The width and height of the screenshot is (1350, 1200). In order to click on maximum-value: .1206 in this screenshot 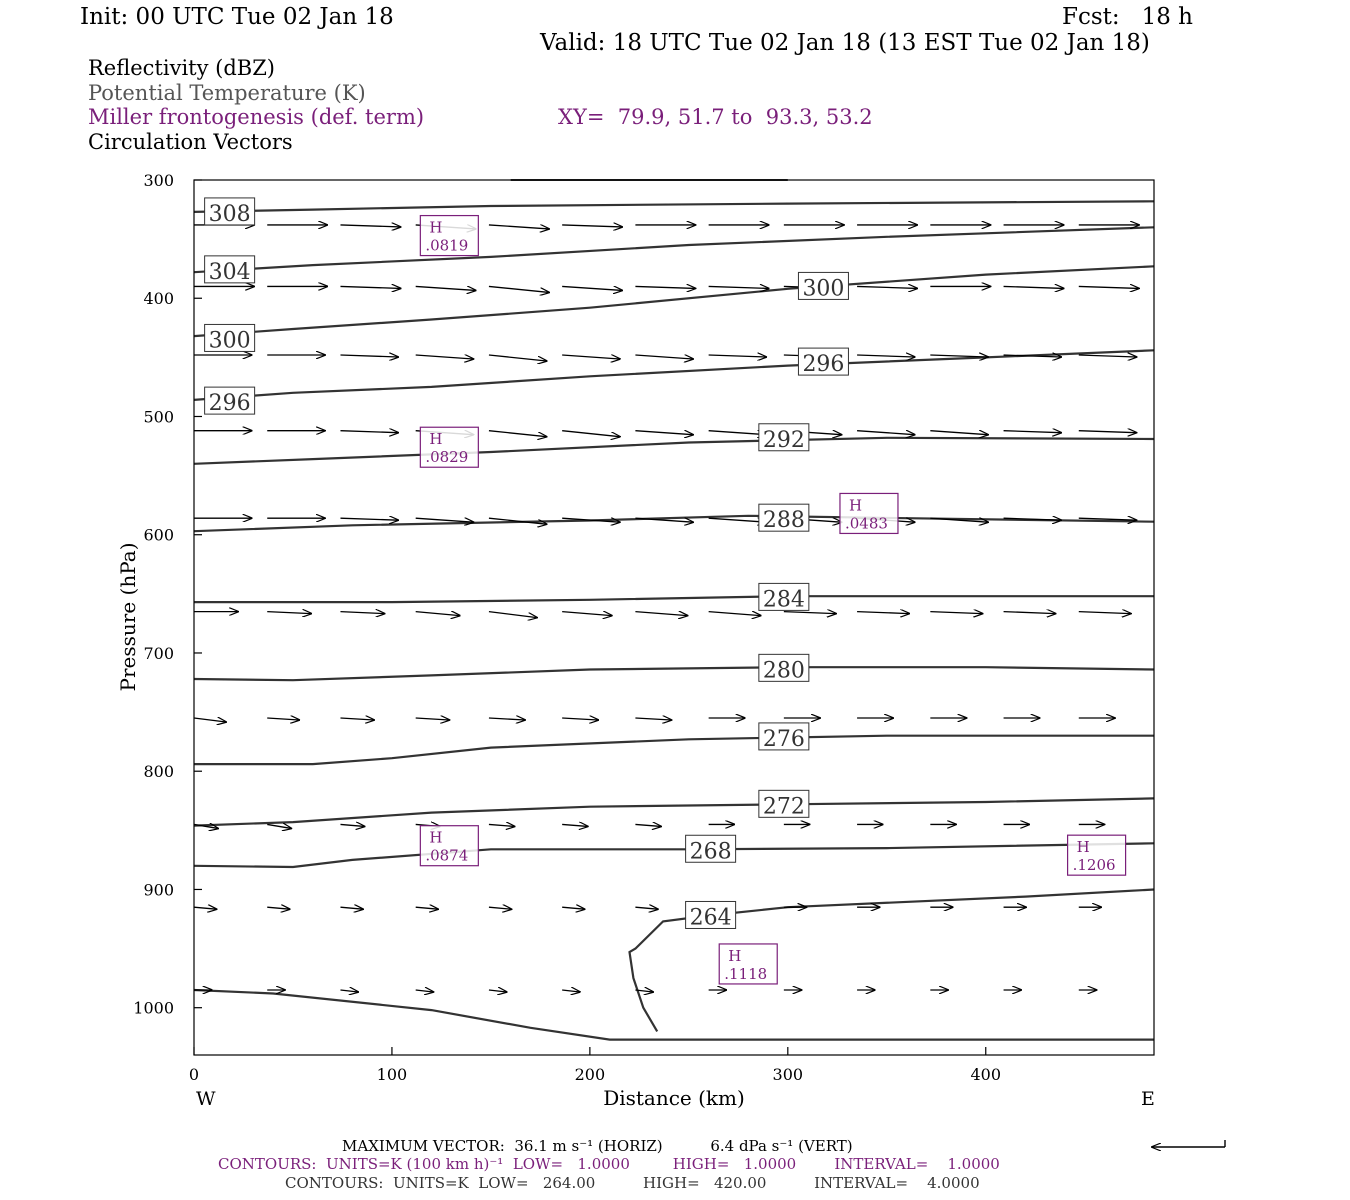, I will do `click(1094, 865)`.